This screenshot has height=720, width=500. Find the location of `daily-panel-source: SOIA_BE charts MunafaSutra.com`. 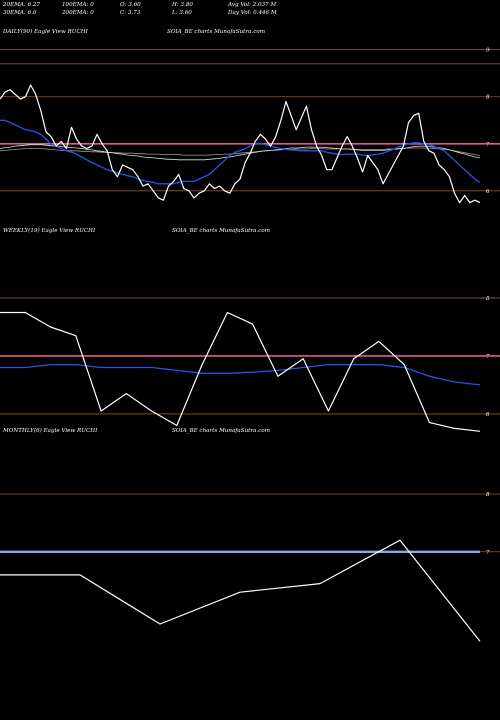

daily-panel-source: SOIA_BE charts MunafaSutra.com is located at coordinates (216, 32).